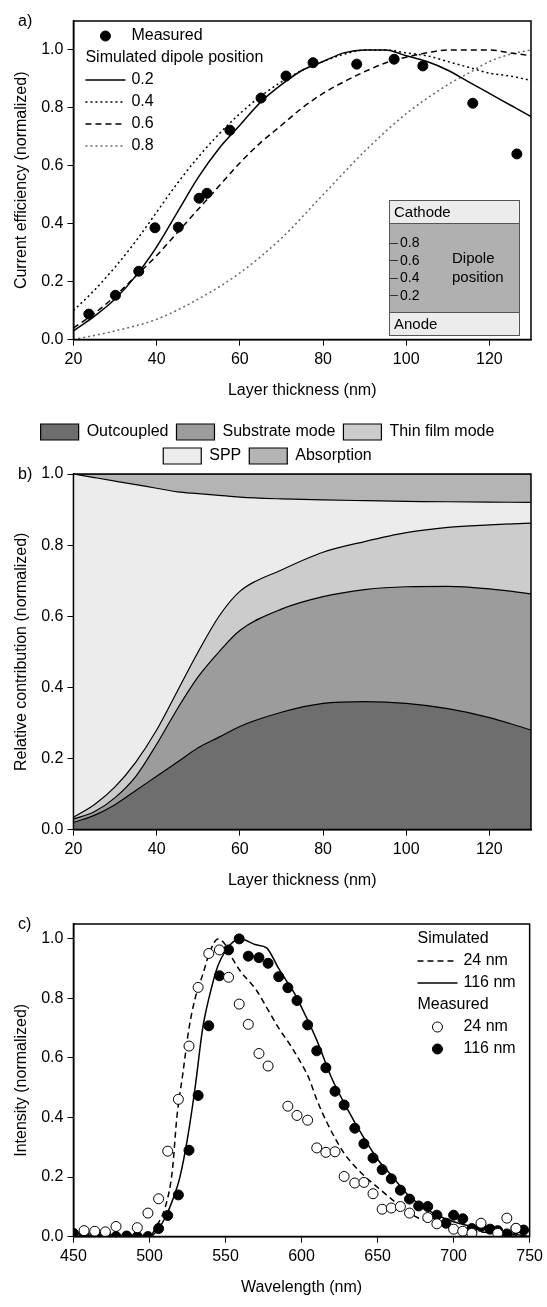 This screenshot has width=547, height=1307. I want to click on x-tick-label: 750, so click(530, 1255).